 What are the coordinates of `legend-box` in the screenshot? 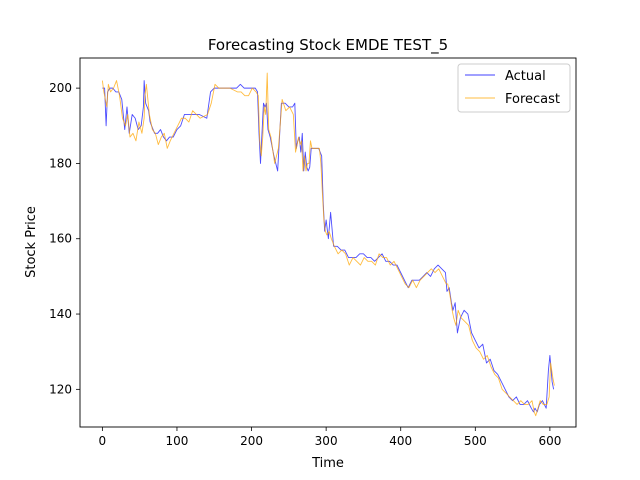 It's located at (514, 88).